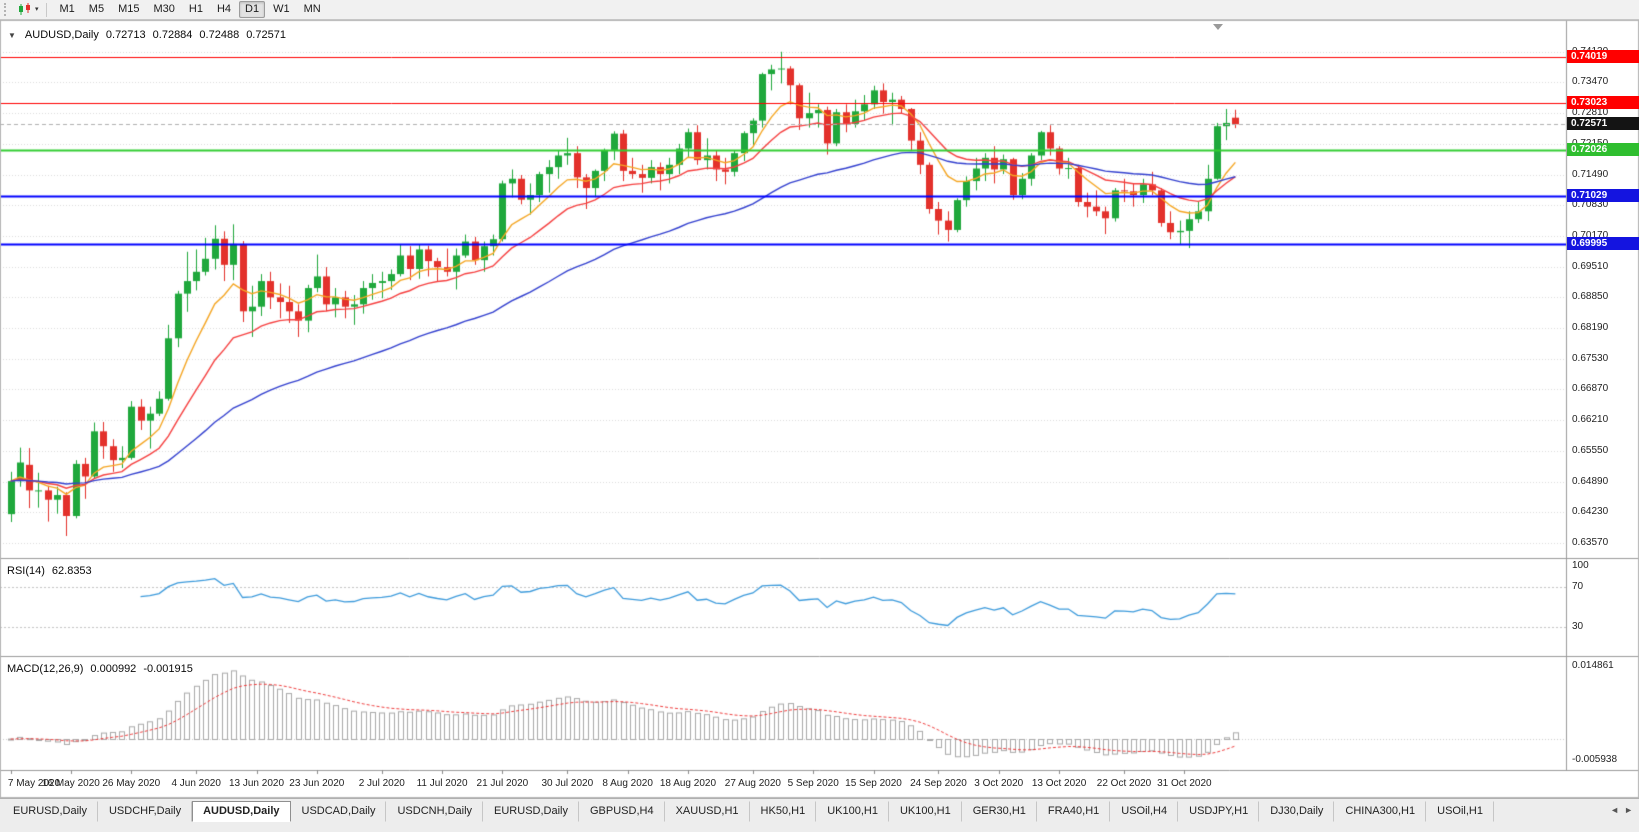  What do you see at coordinates (1144, 811) in the screenshot?
I see `chart-tab-usoil-h4: USOil,H4` at bounding box center [1144, 811].